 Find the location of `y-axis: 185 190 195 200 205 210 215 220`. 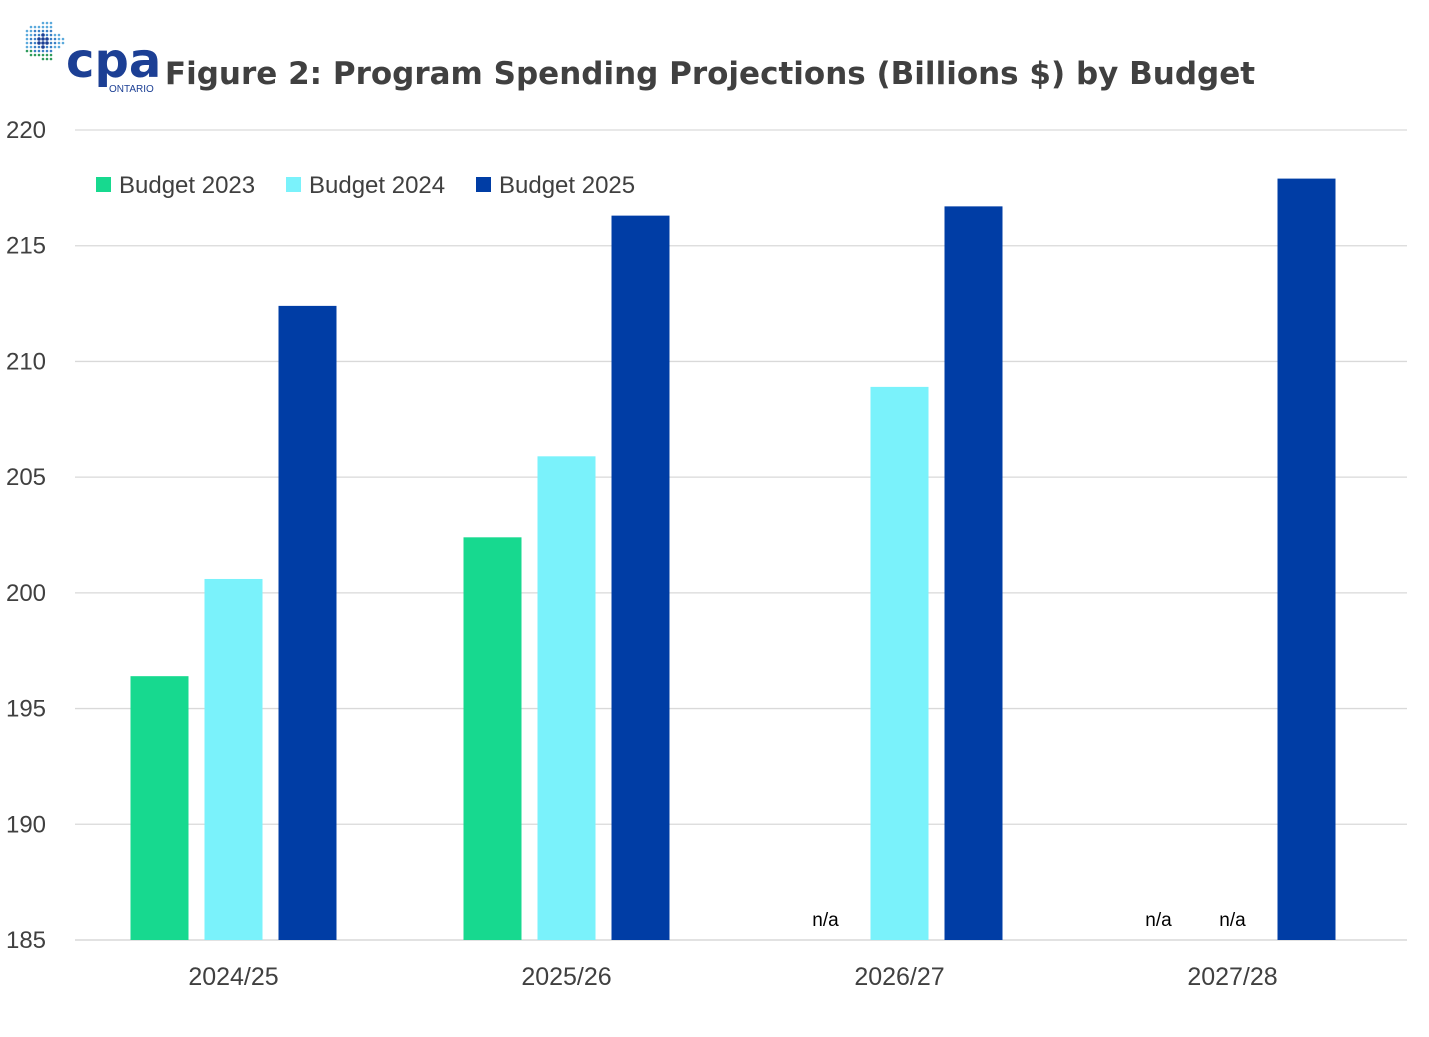

y-axis: 185 190 195 200 205 210 215 220 is located at coordinates (26, 535).